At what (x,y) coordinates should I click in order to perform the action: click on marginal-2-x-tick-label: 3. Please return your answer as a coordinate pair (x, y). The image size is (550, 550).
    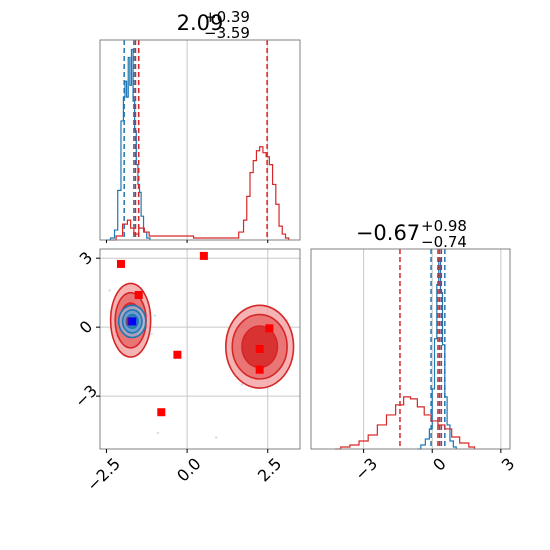
    Looking at the image, I should click on (508, 464).